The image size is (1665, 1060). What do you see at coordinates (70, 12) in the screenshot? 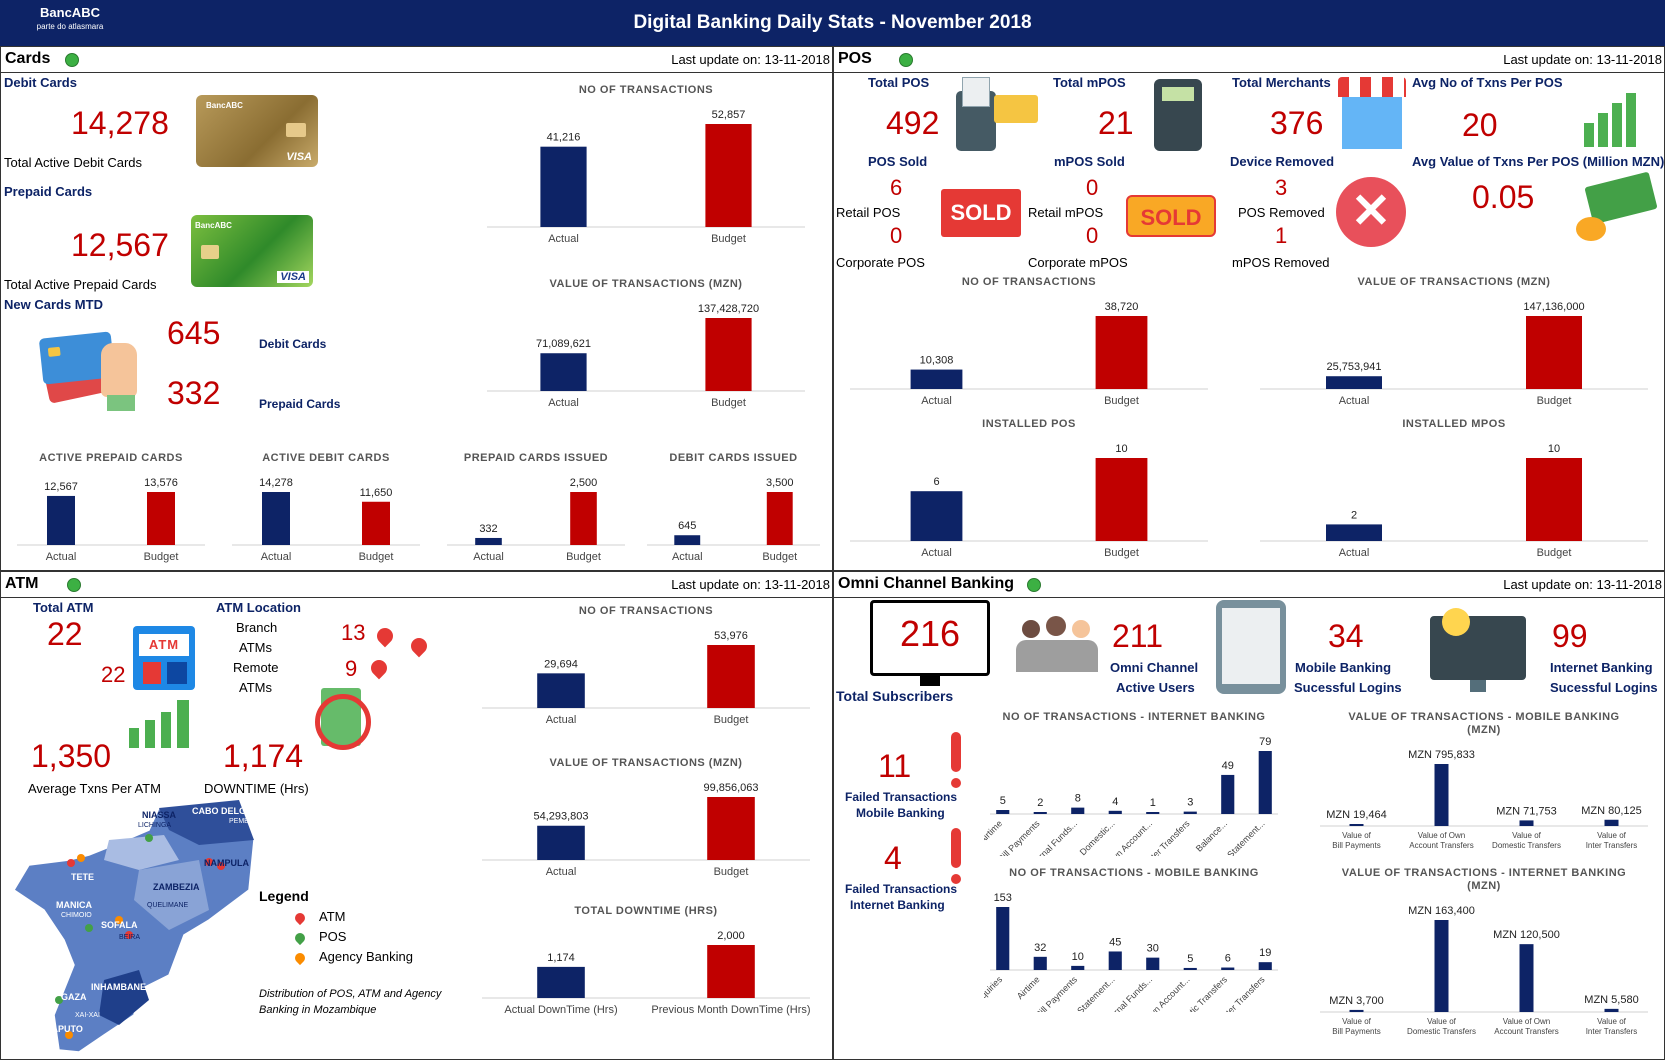
I see `logo-text: BancABC` at bounding box center [70, 12].